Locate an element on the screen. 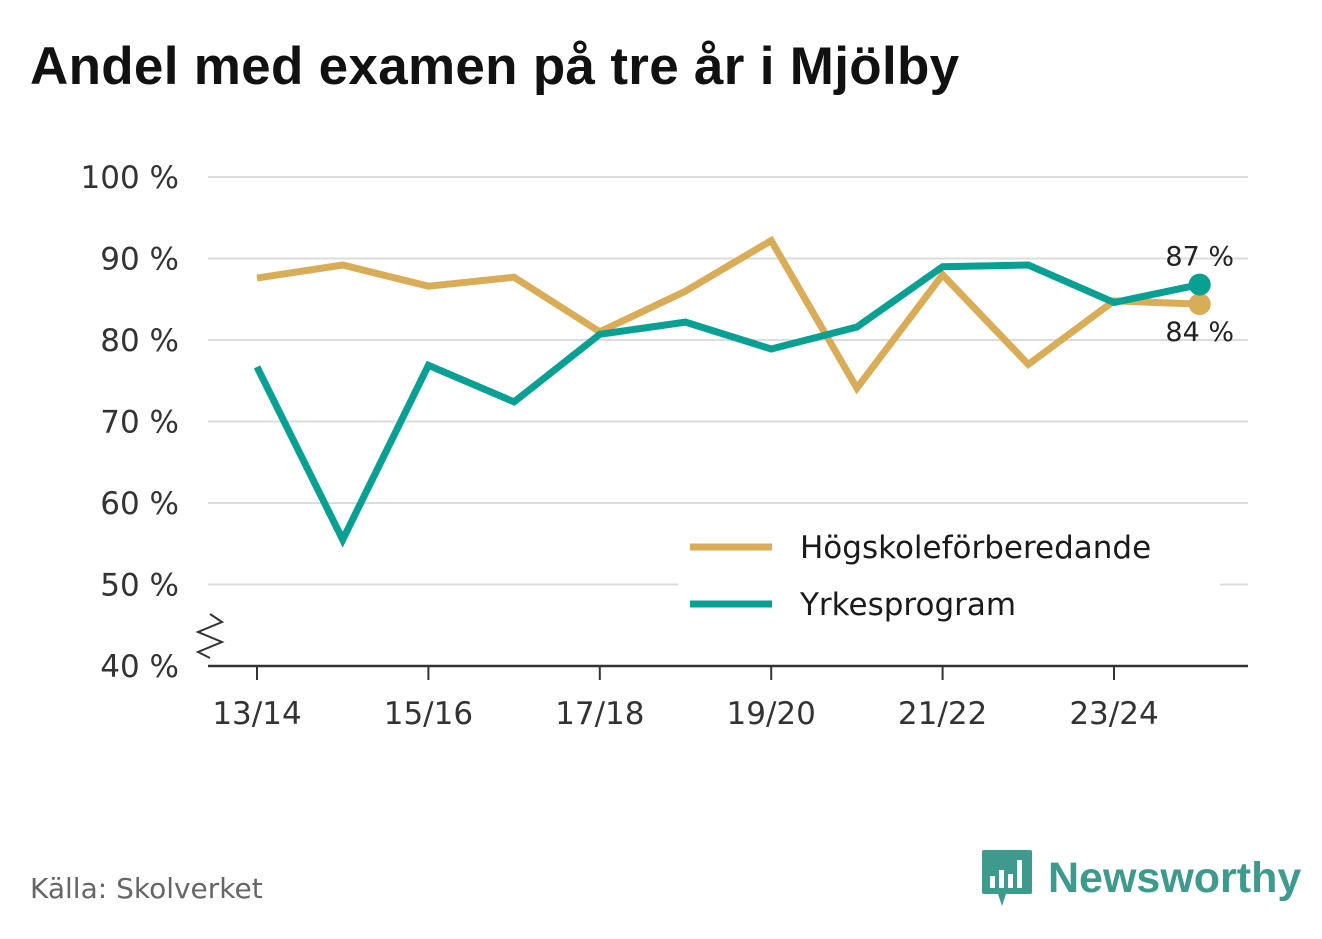  x-tick-label: 21/22 is located at coordinates (942, 714).